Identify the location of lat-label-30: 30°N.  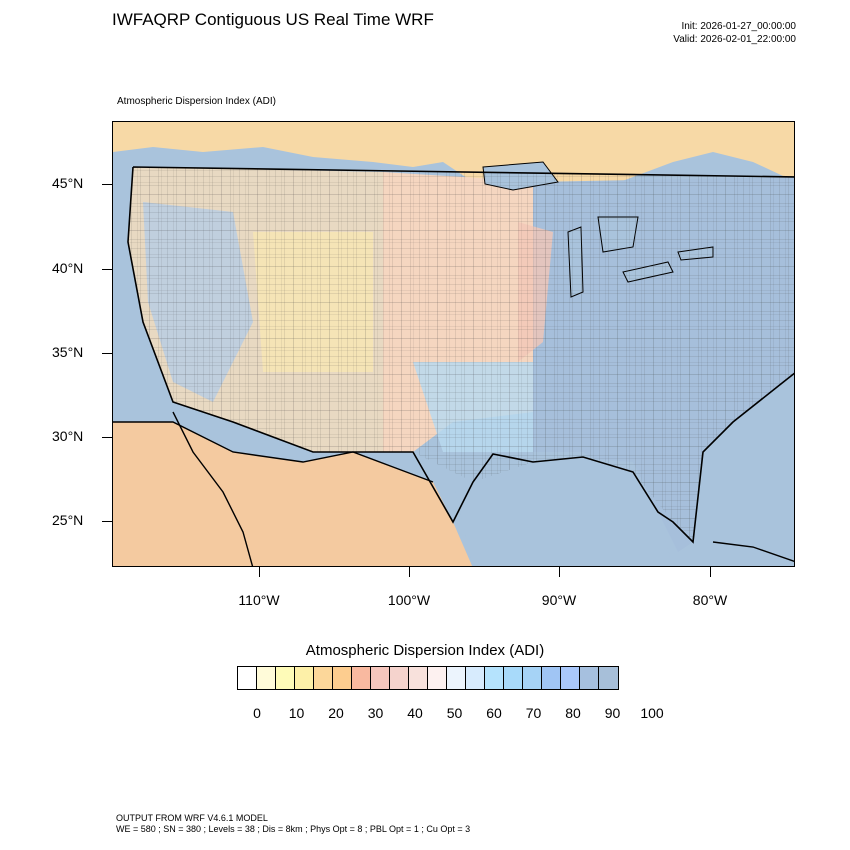
(68, 436).